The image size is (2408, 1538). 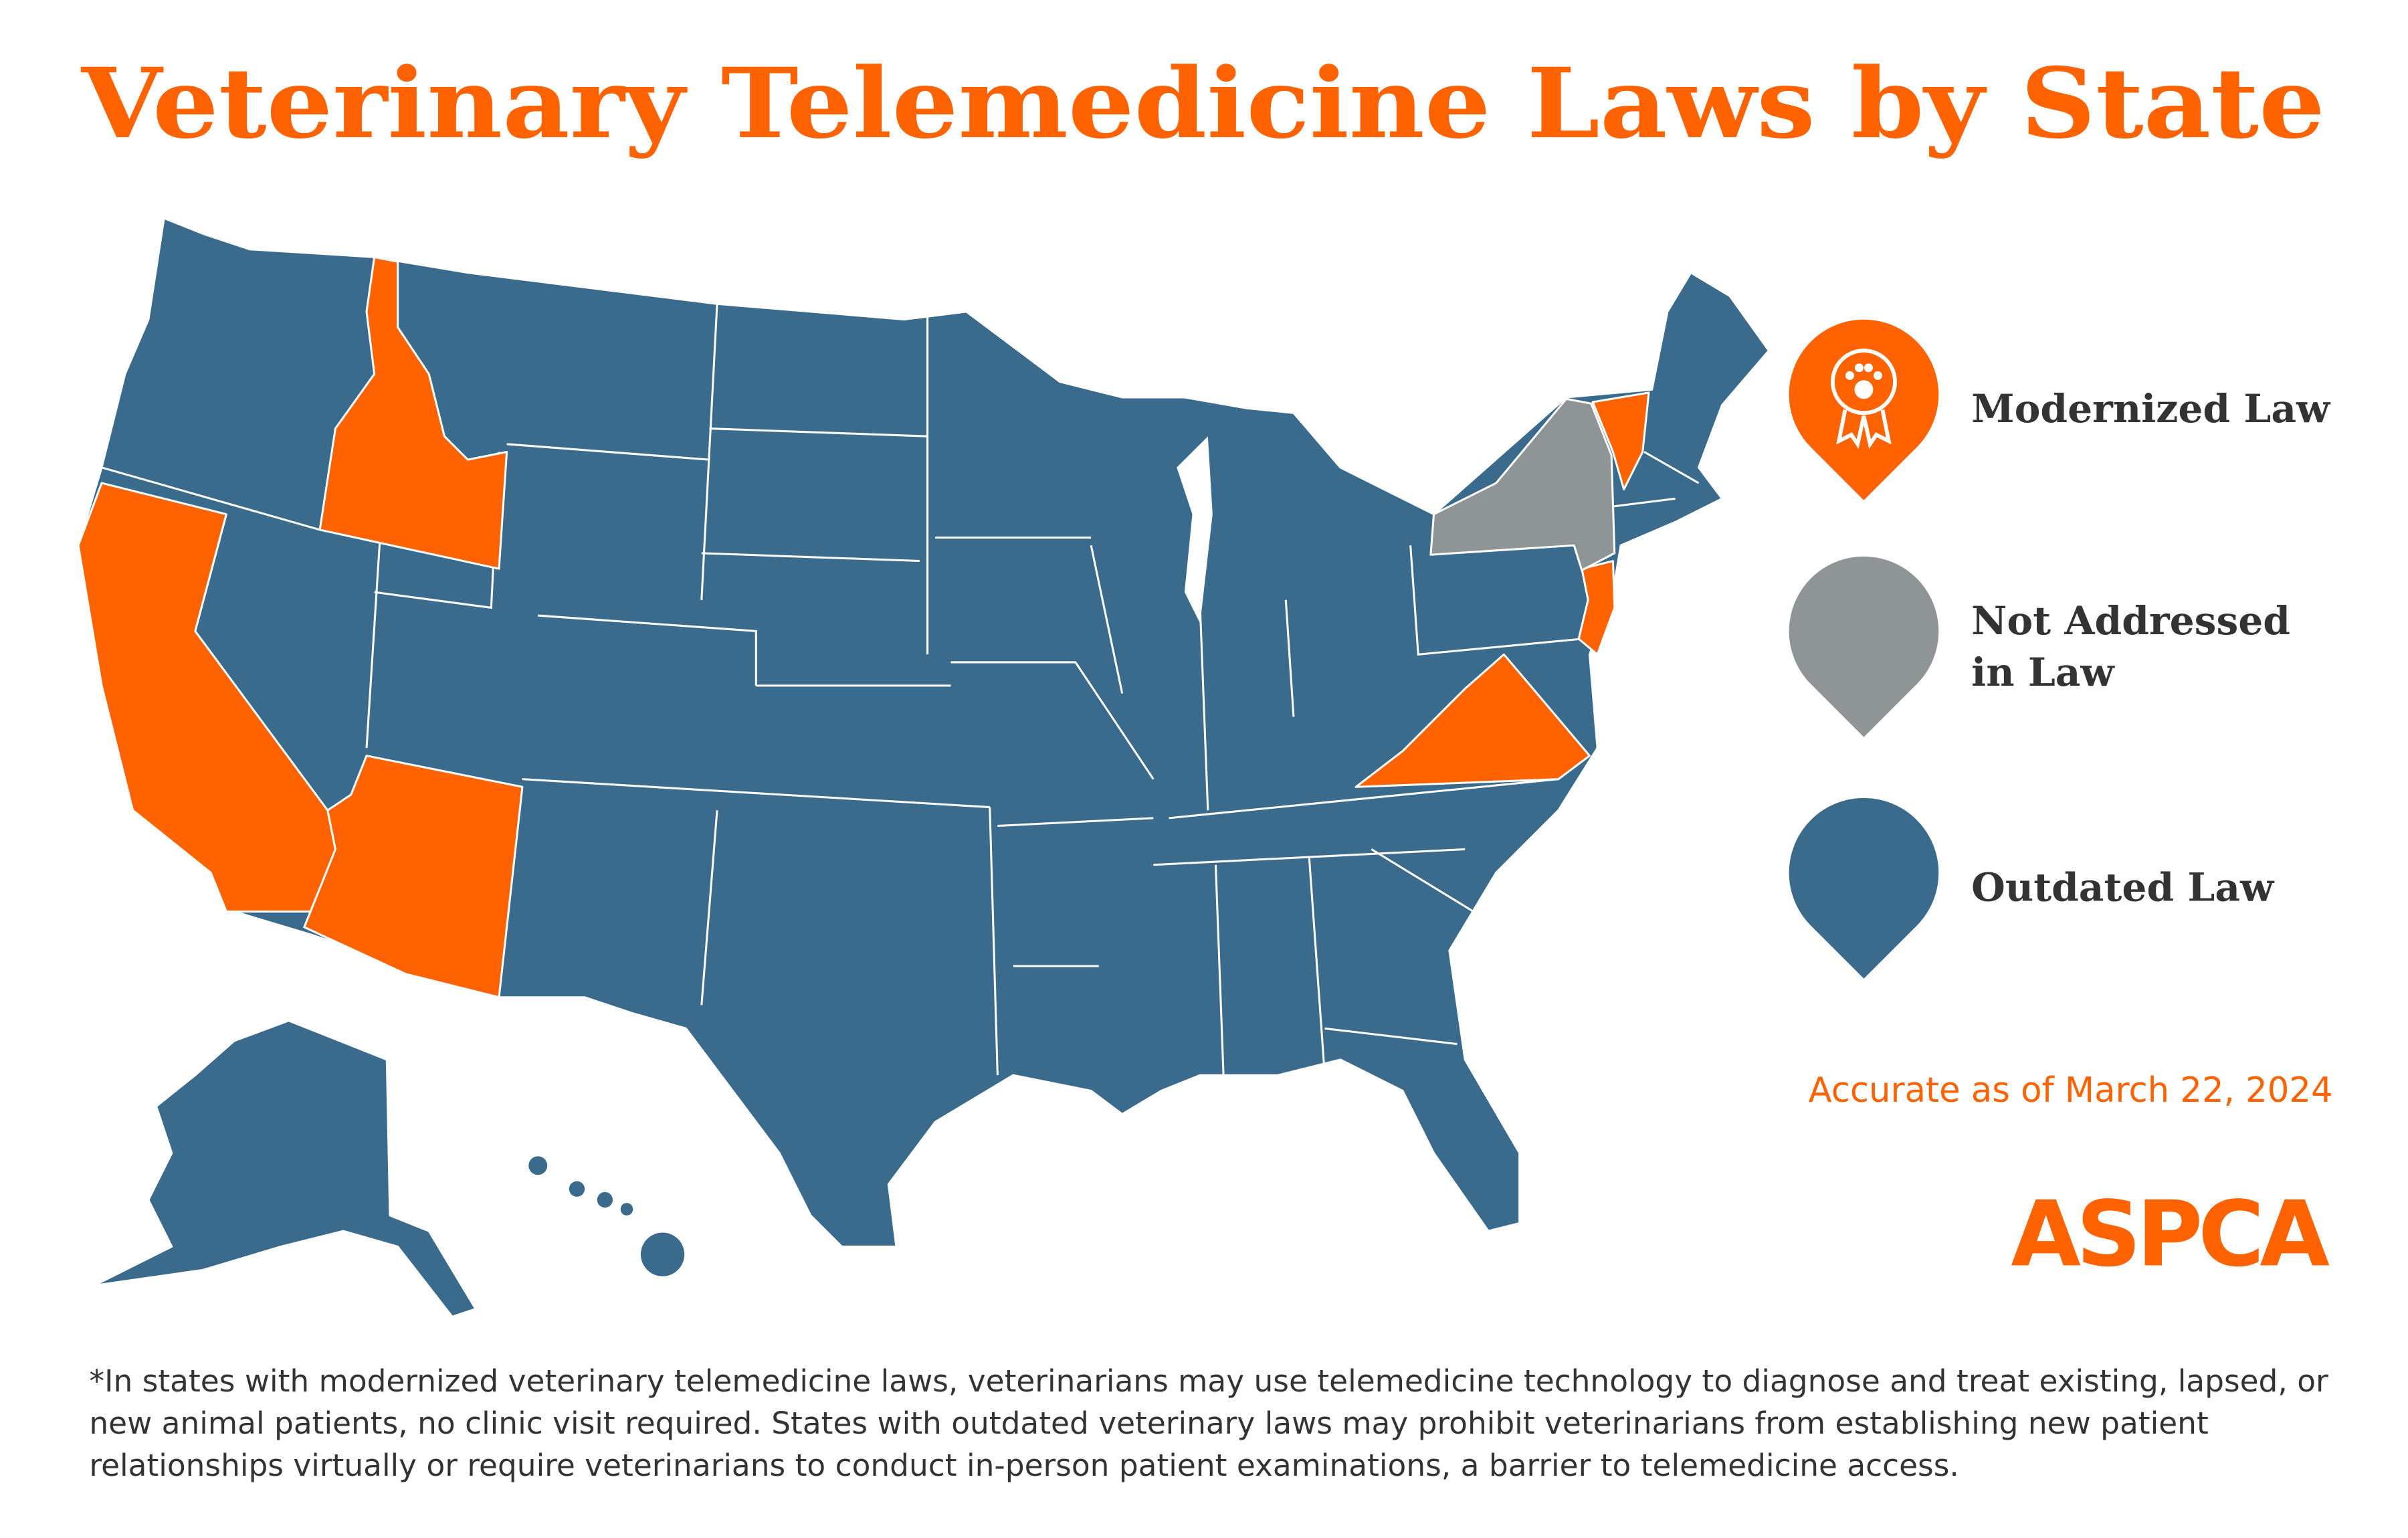 What do you see at coordinates (1522, 485) in the screenshot?
I see `new-york` at bounding box center [1522, 485].